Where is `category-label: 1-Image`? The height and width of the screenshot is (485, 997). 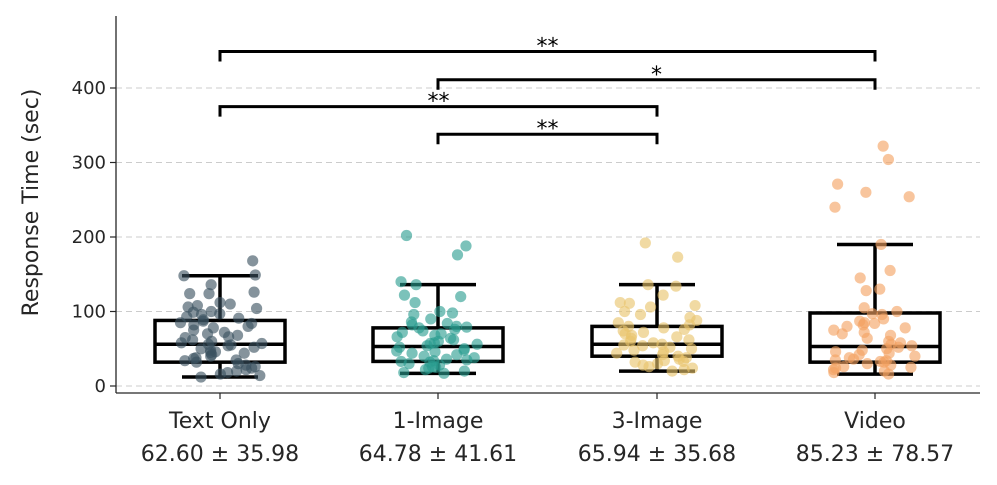 category-label: 1-Image is located at coordinates (438, 421).